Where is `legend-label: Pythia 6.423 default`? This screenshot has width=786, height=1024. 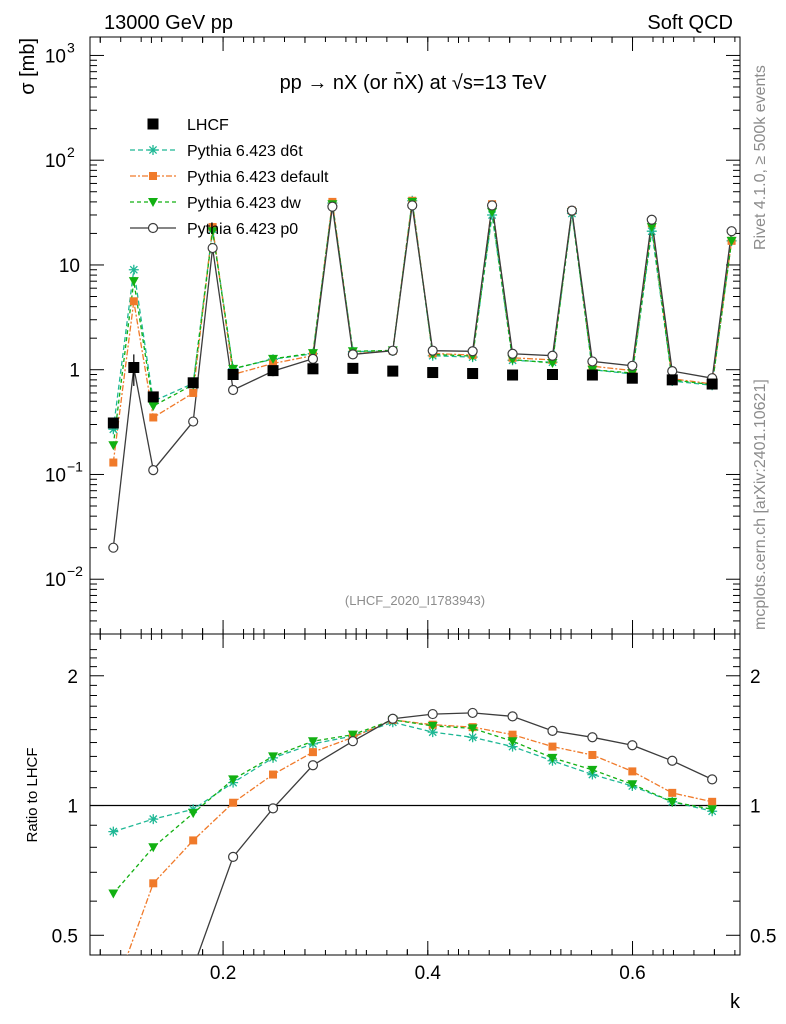 legend-label: Pythia 6.423 default is located at coordinates (258, 177).